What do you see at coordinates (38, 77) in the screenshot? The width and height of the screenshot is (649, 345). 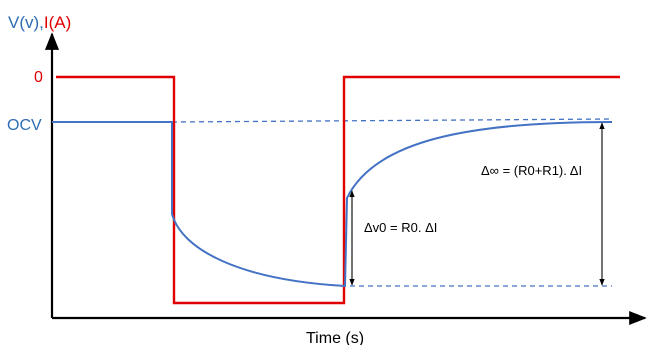 I see `zero-level-label: 0` at bounding box center [38, 77].